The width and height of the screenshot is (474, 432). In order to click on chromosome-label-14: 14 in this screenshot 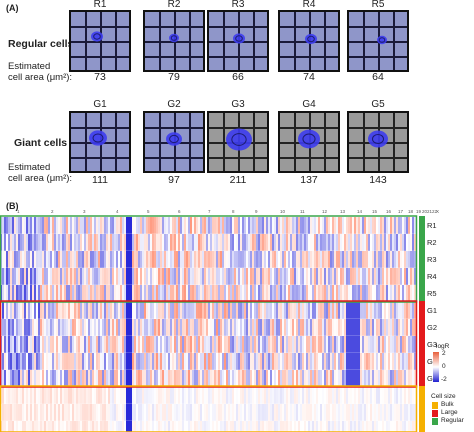, I will do `click(360, 211)`.